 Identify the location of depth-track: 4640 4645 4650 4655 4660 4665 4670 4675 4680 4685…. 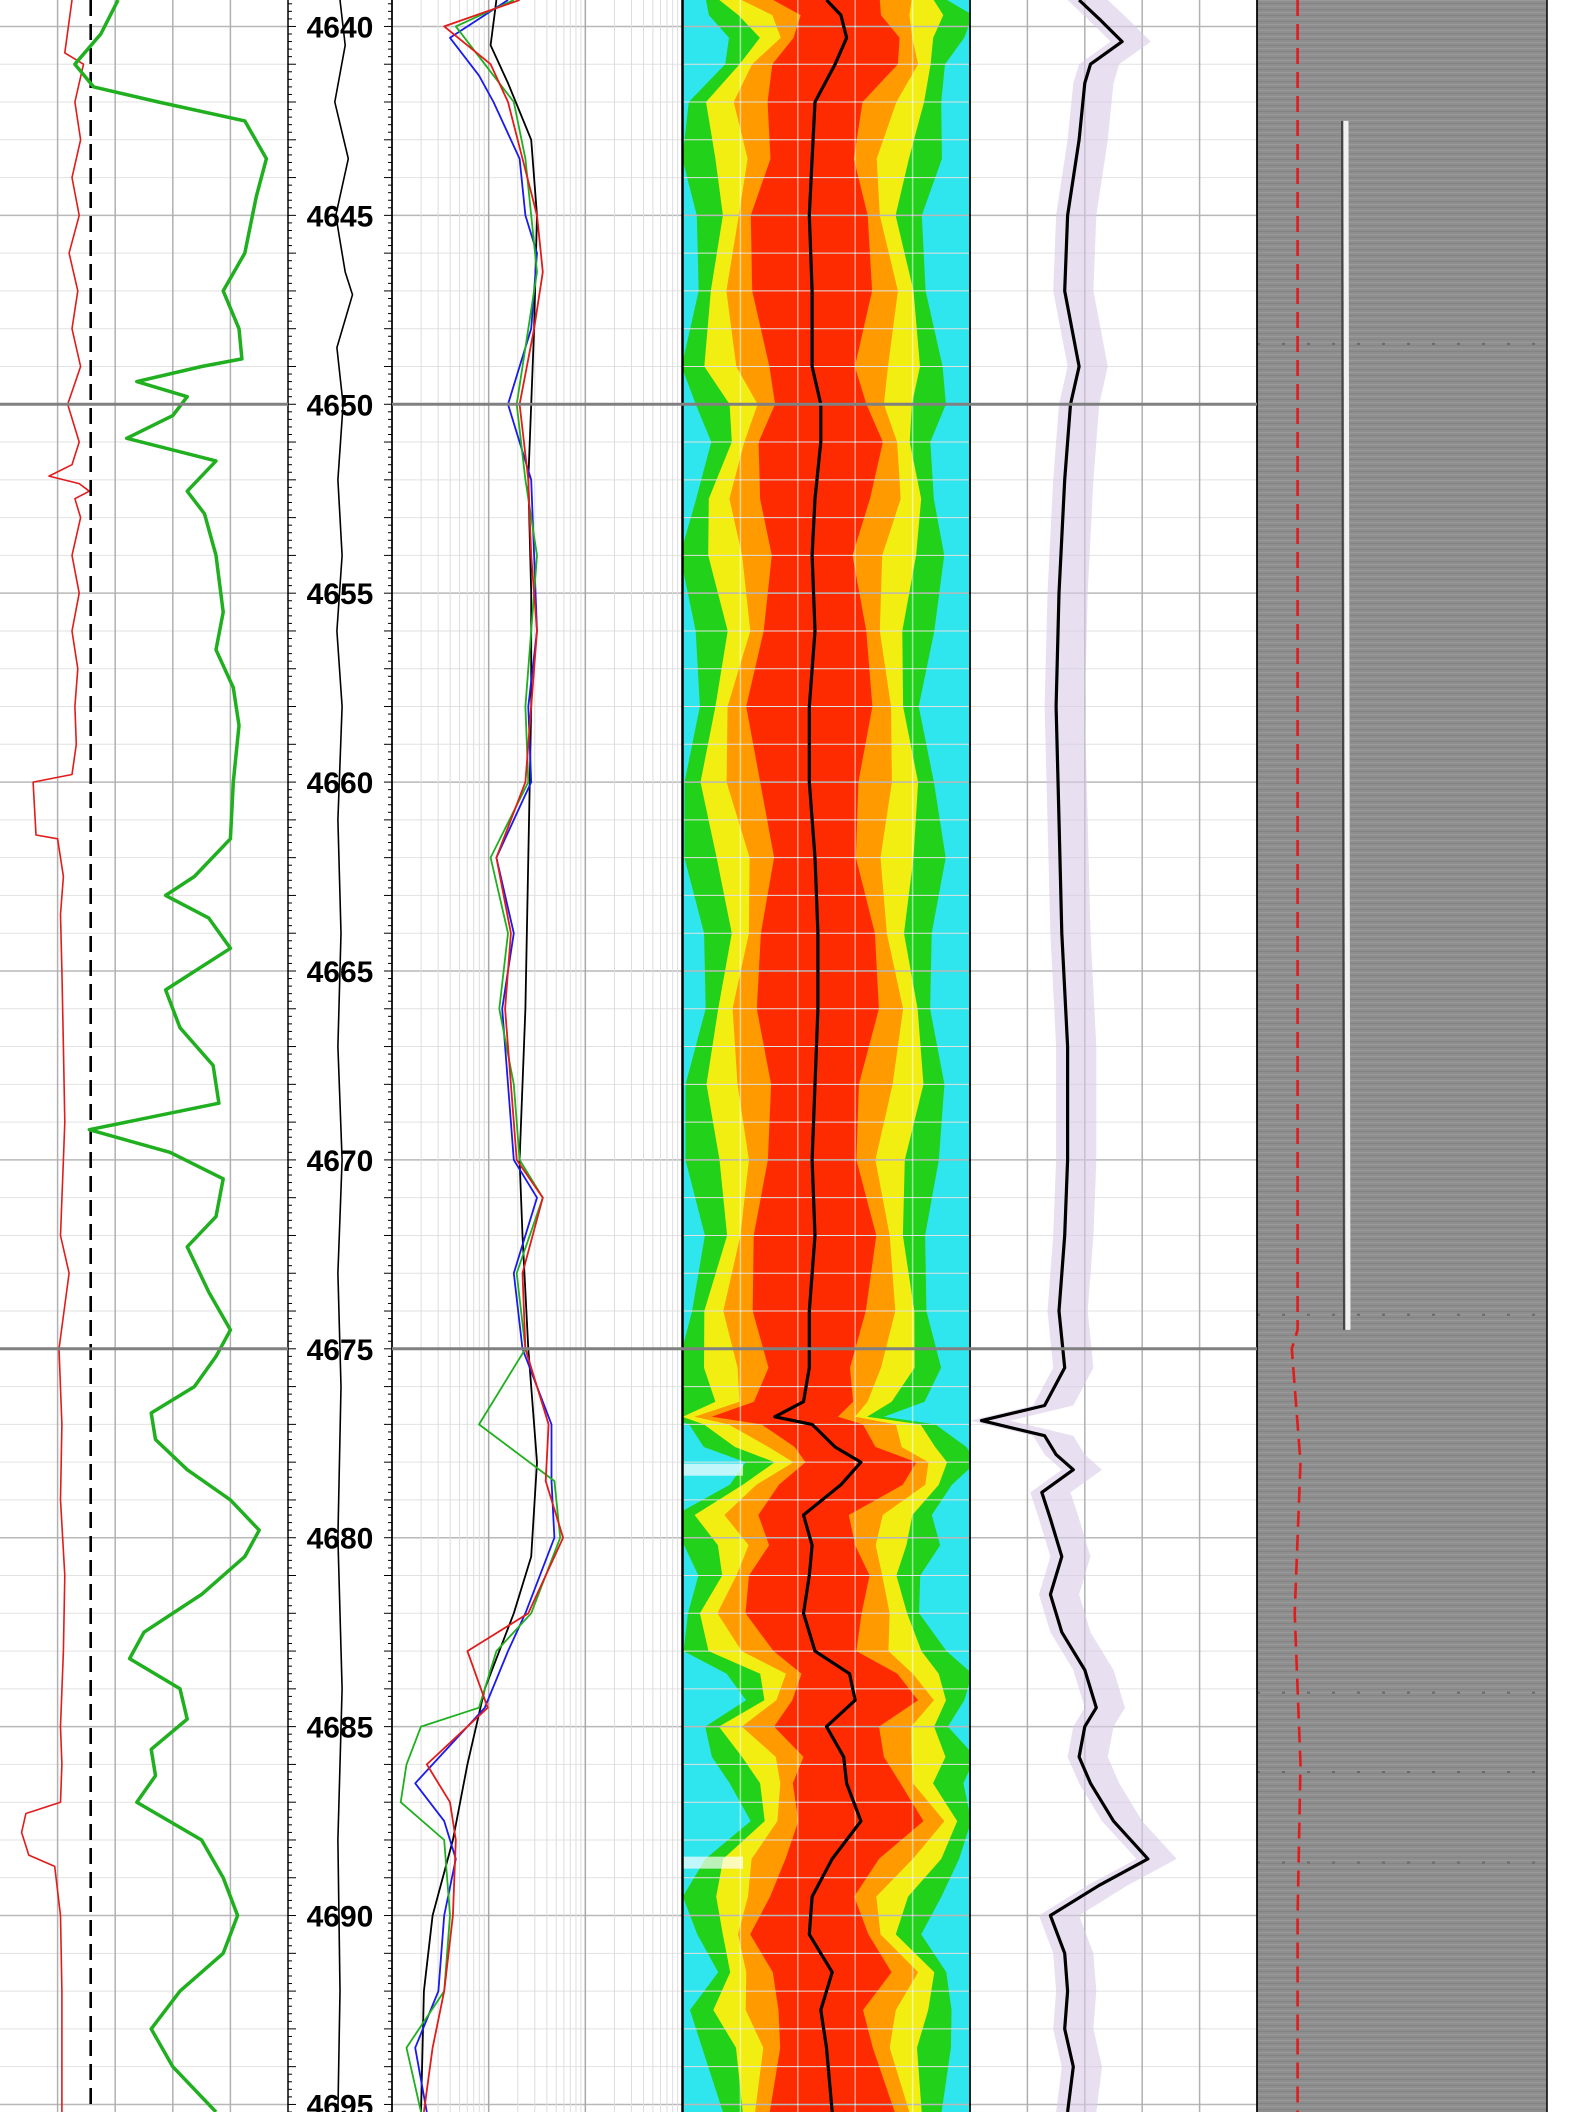
(340, 1056).